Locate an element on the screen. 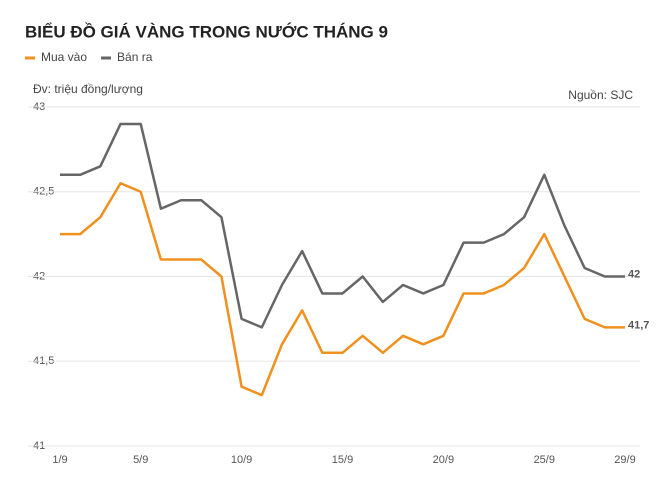 The image size is (660, 496). x-tick-label: 29/9 is located at coordinates (624, 460).